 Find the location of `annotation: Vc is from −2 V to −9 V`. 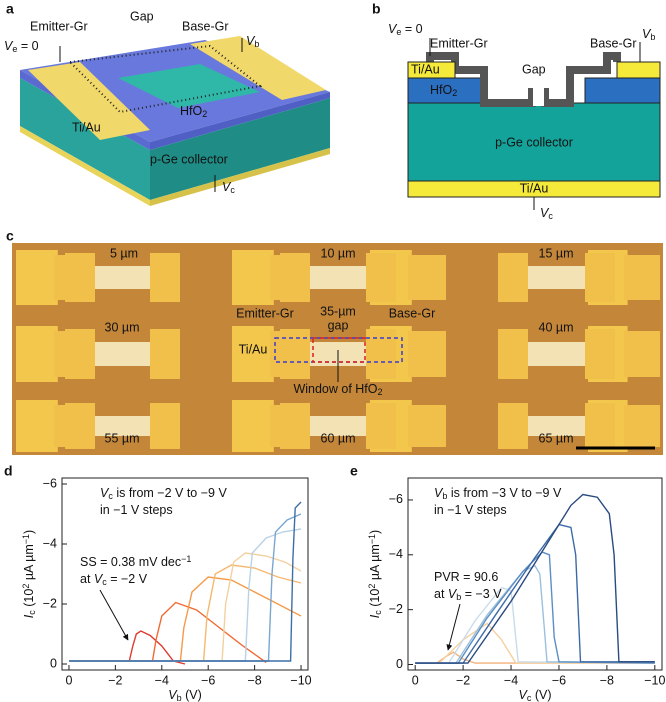

annotation: Vc is from −2 V to −9 V is located at coordinates (163, 493).